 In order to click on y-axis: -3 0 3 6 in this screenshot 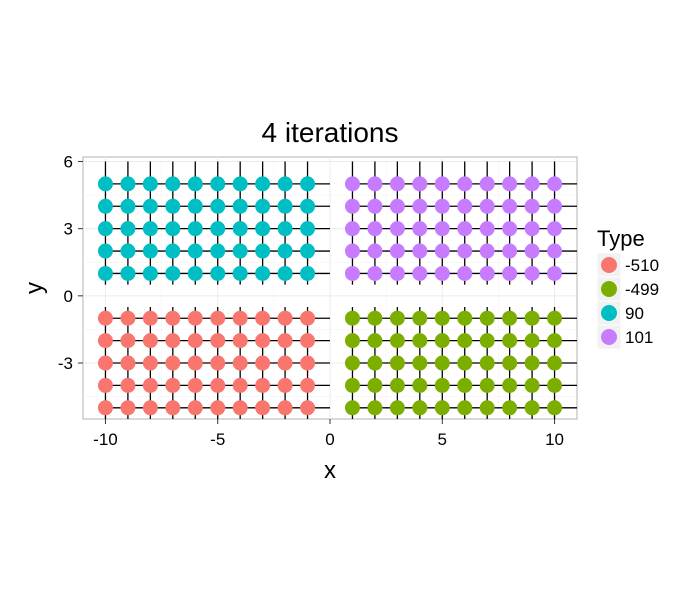, I will do `click(70, 262)`.